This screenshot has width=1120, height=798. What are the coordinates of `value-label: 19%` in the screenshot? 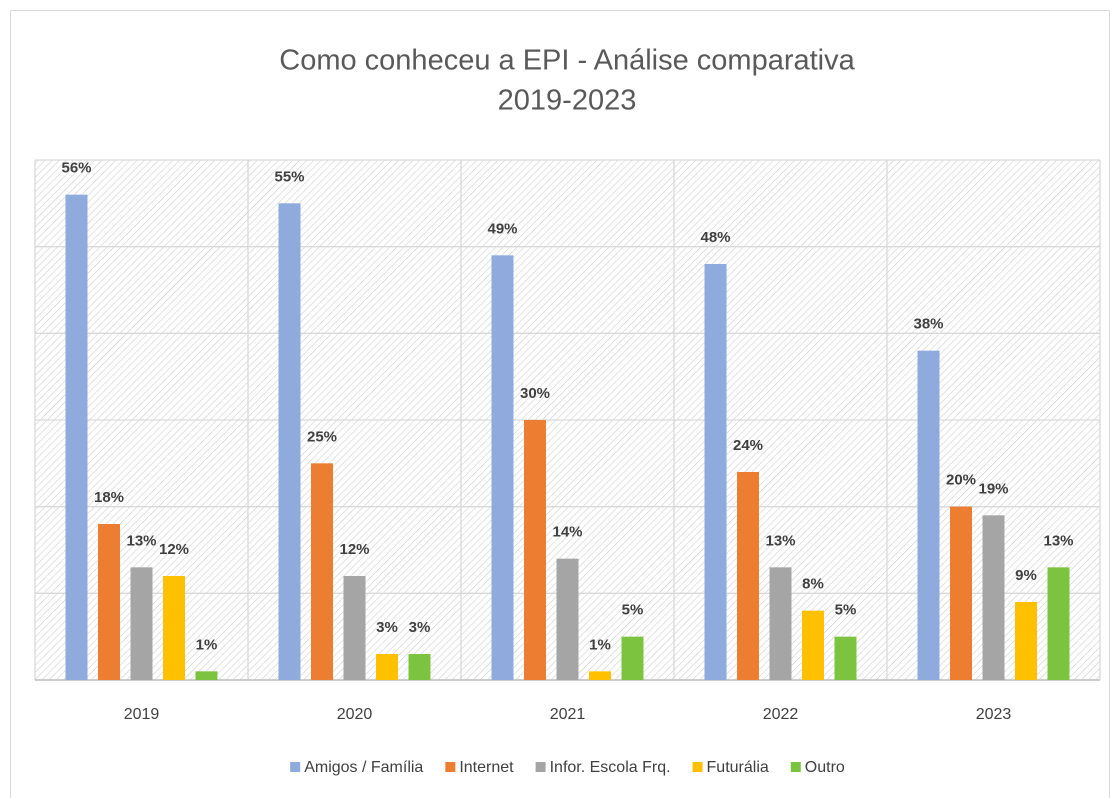 It's located at (993, 488).